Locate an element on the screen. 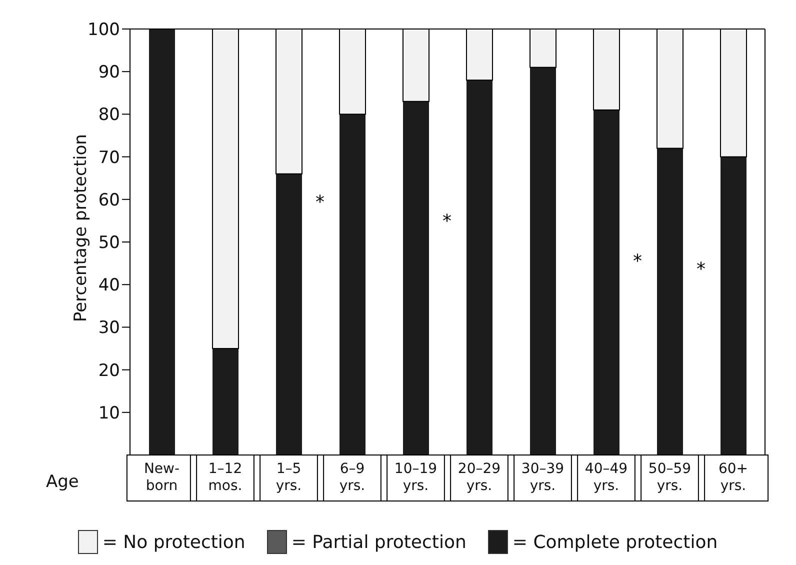  y-axis-title: Percentage protection is located at coordinates (81, 228).